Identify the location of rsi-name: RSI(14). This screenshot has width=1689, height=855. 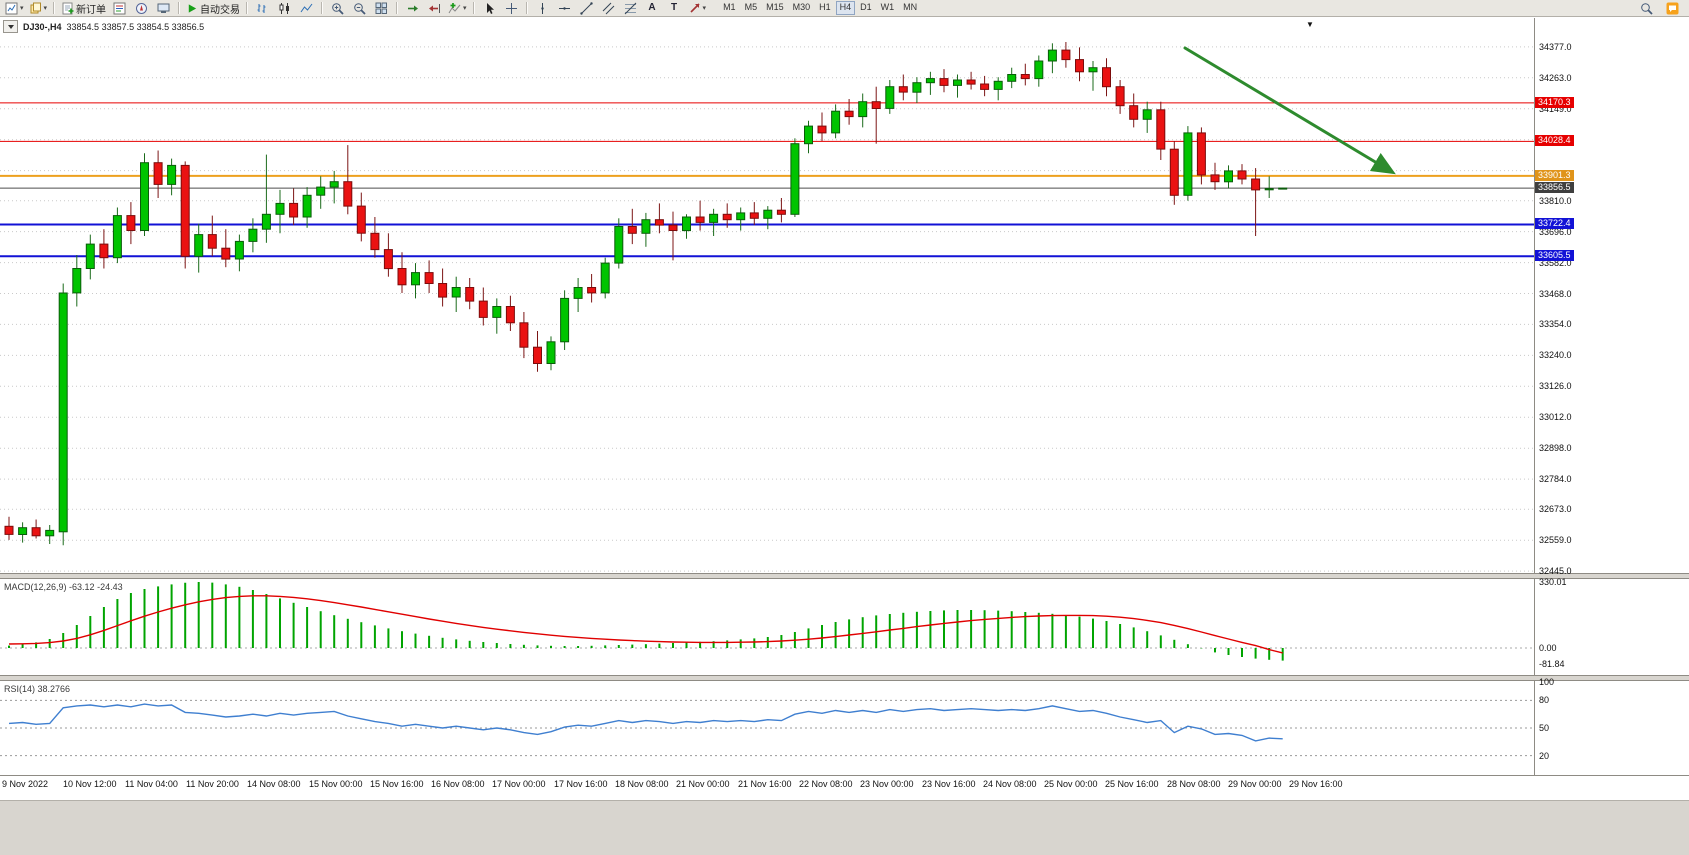
(20, 689).